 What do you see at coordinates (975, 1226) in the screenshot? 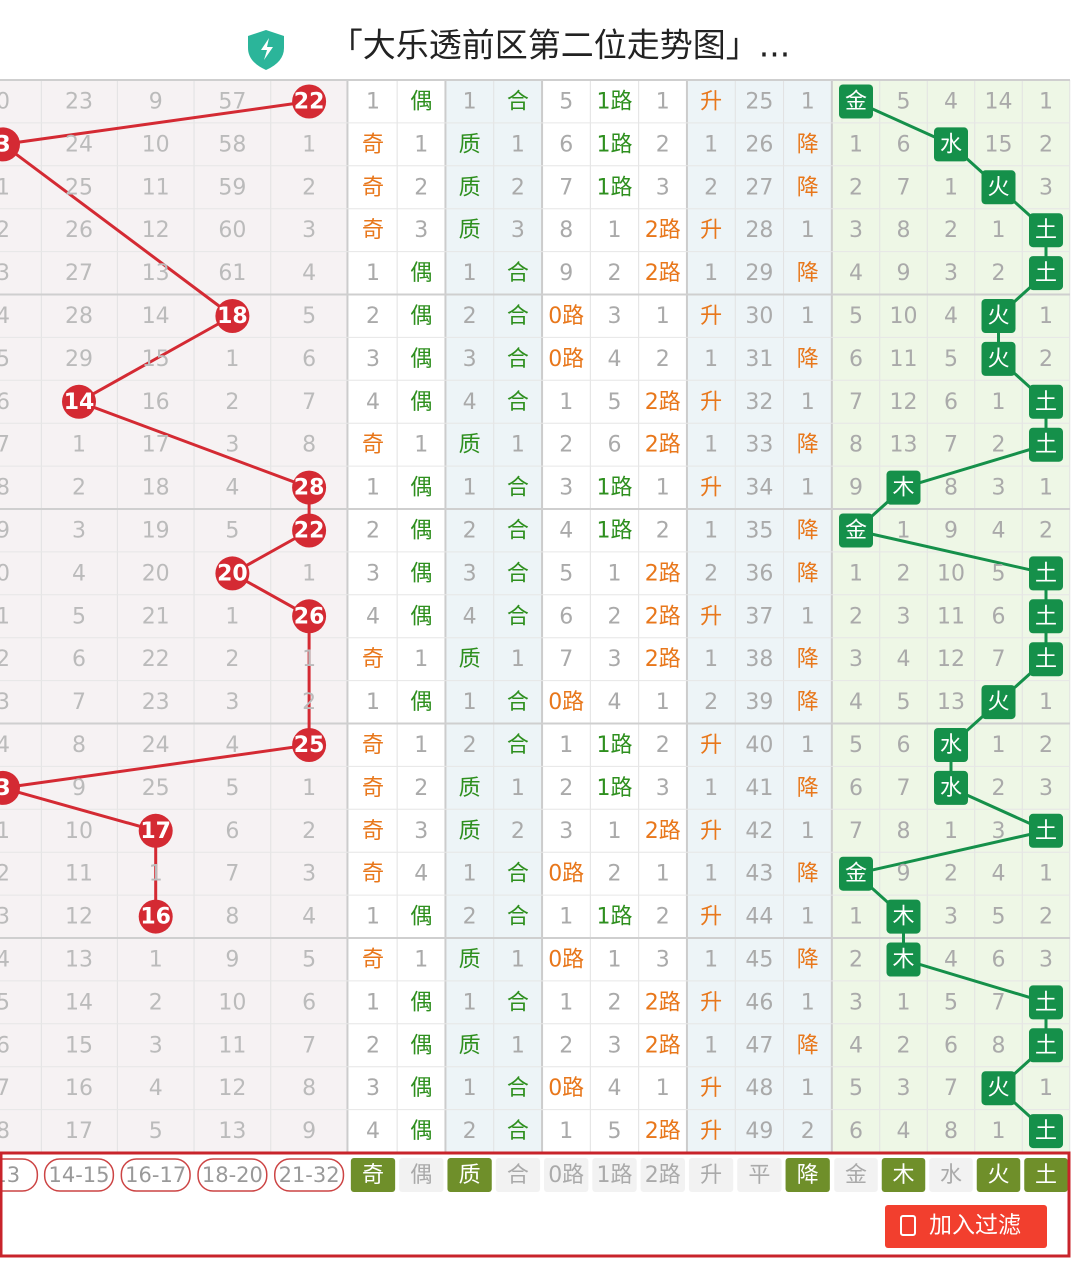
I see `button-label: 加入过滤` at bounding box center [975, 1226].